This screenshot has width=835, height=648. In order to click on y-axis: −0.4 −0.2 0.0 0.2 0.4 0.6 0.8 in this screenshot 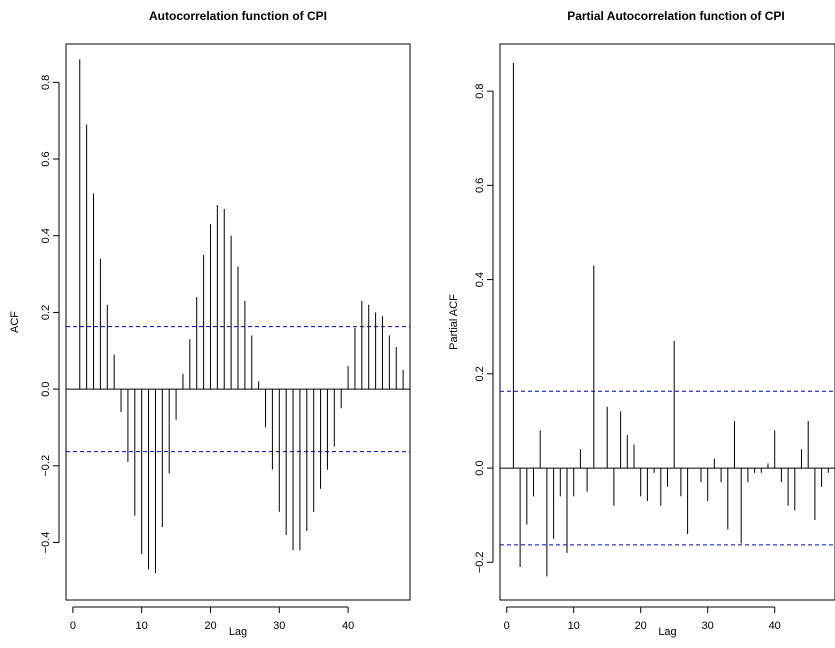, I will do `click(50, 314)`.